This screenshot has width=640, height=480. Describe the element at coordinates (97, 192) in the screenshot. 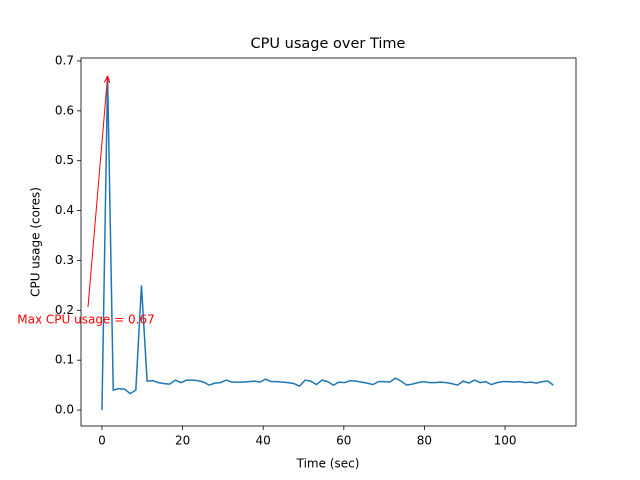

I see `annotation-arrow` at that location.